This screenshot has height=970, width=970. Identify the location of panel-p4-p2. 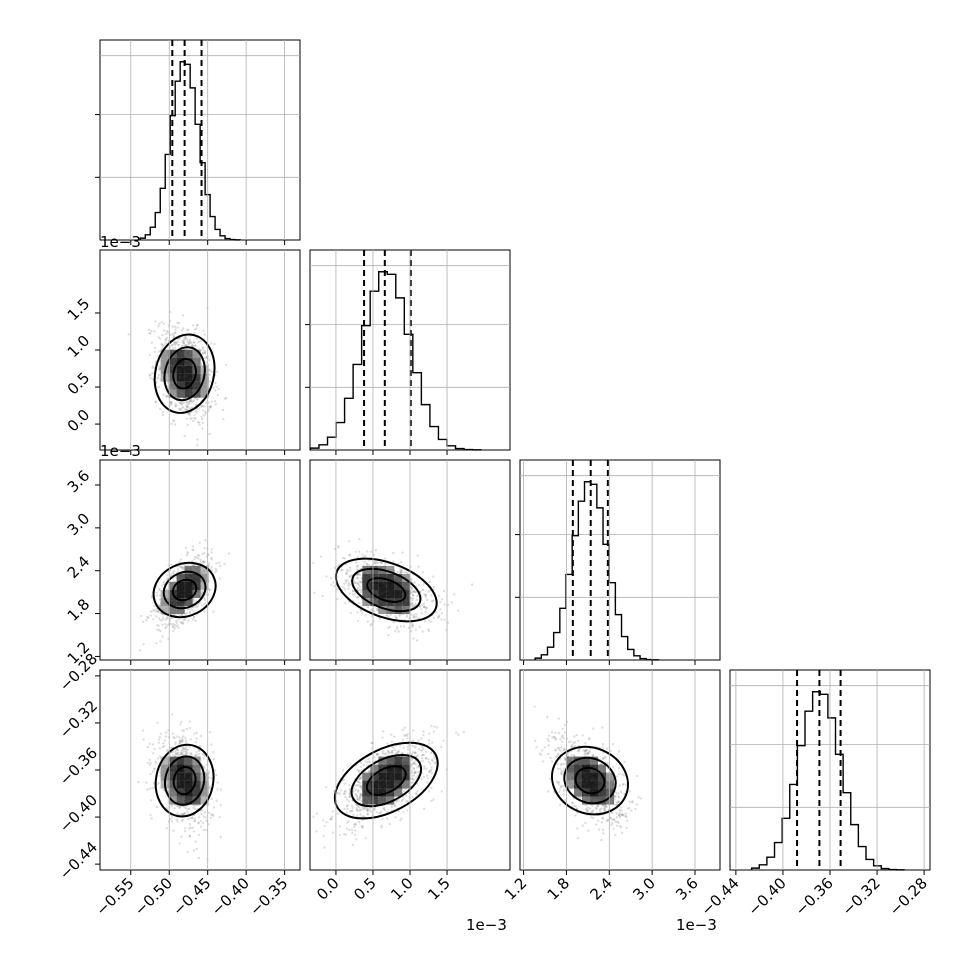
(410, 770).